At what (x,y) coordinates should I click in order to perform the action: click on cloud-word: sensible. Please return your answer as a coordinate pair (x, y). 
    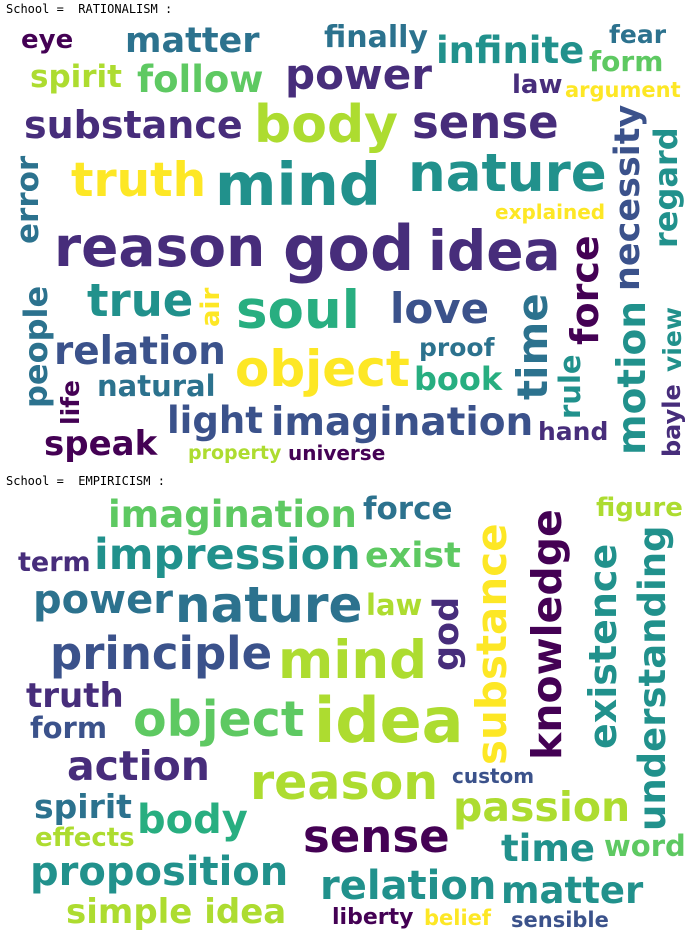
    Looking at the image, I should click on (560, 920).